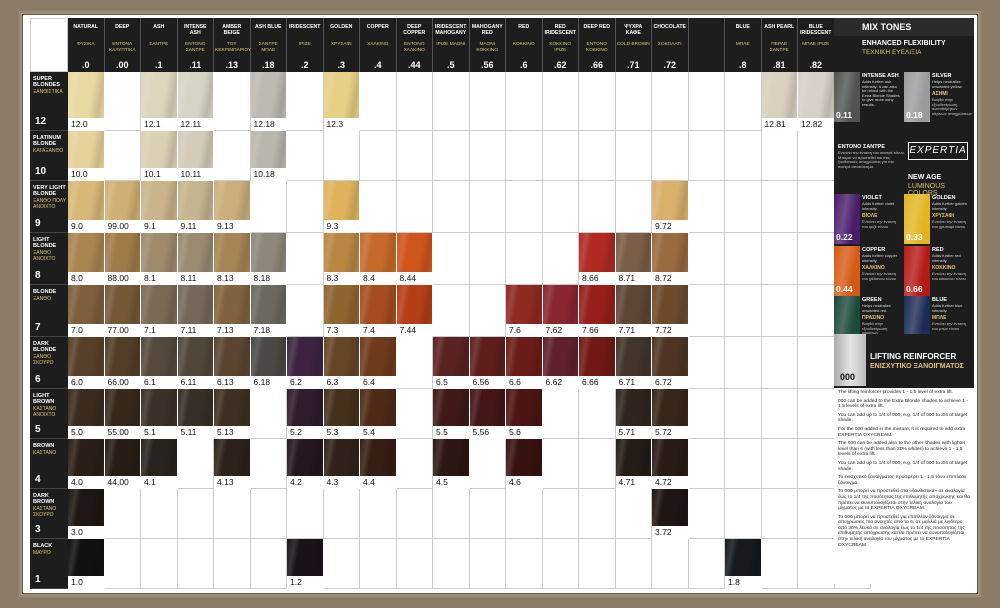  I want to click on mix-tone-description-greek: Εντείνει την ένταση του χάλκινου τόνου, so click(879, 276).